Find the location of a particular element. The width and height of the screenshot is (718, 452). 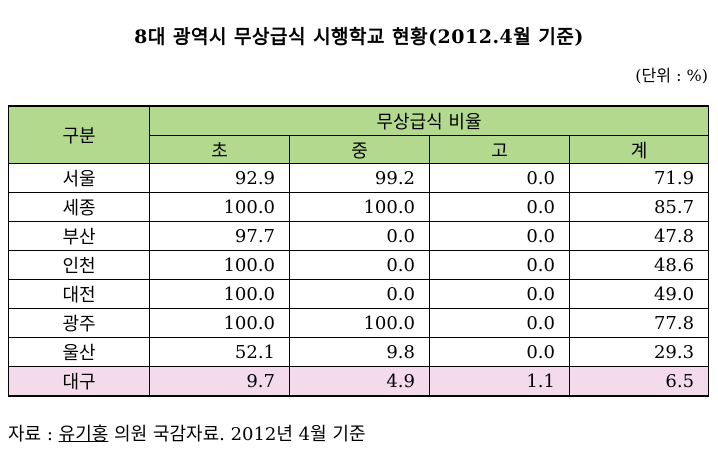

table-row: 부산 97.7 0.0 0.0 47.8 is located at coordinates (359, 236).